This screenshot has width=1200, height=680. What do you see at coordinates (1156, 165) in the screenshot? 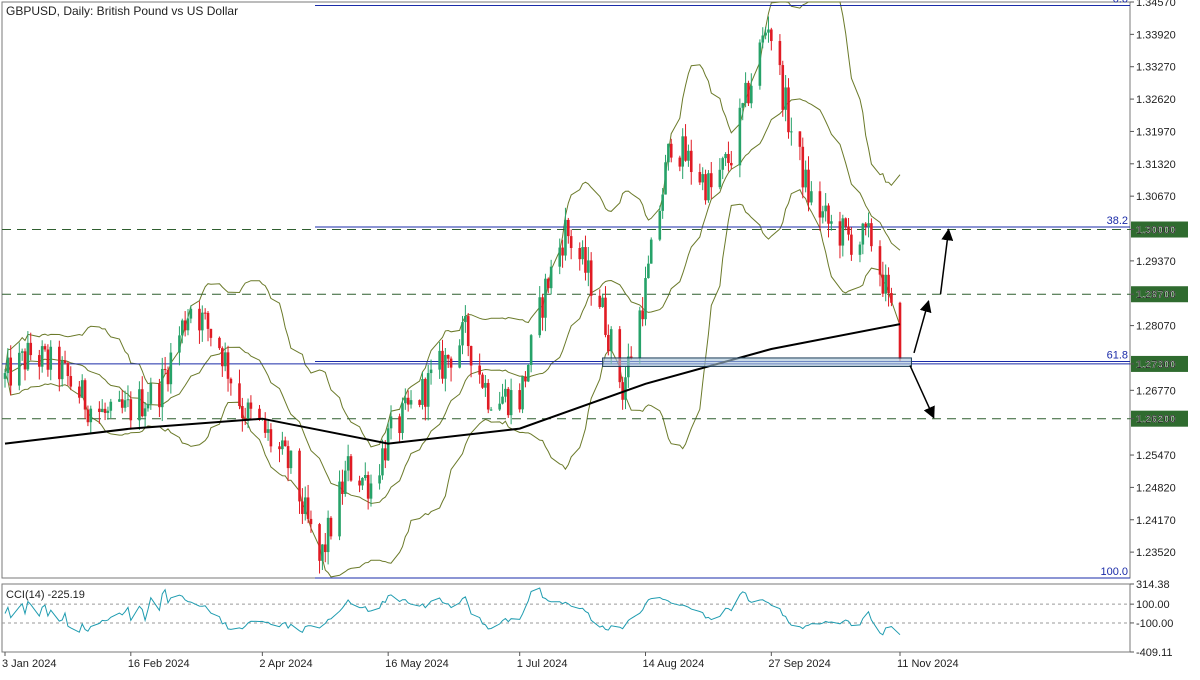
I see `price-tick-label: 1.31320` at bounding box center [1156, 165].